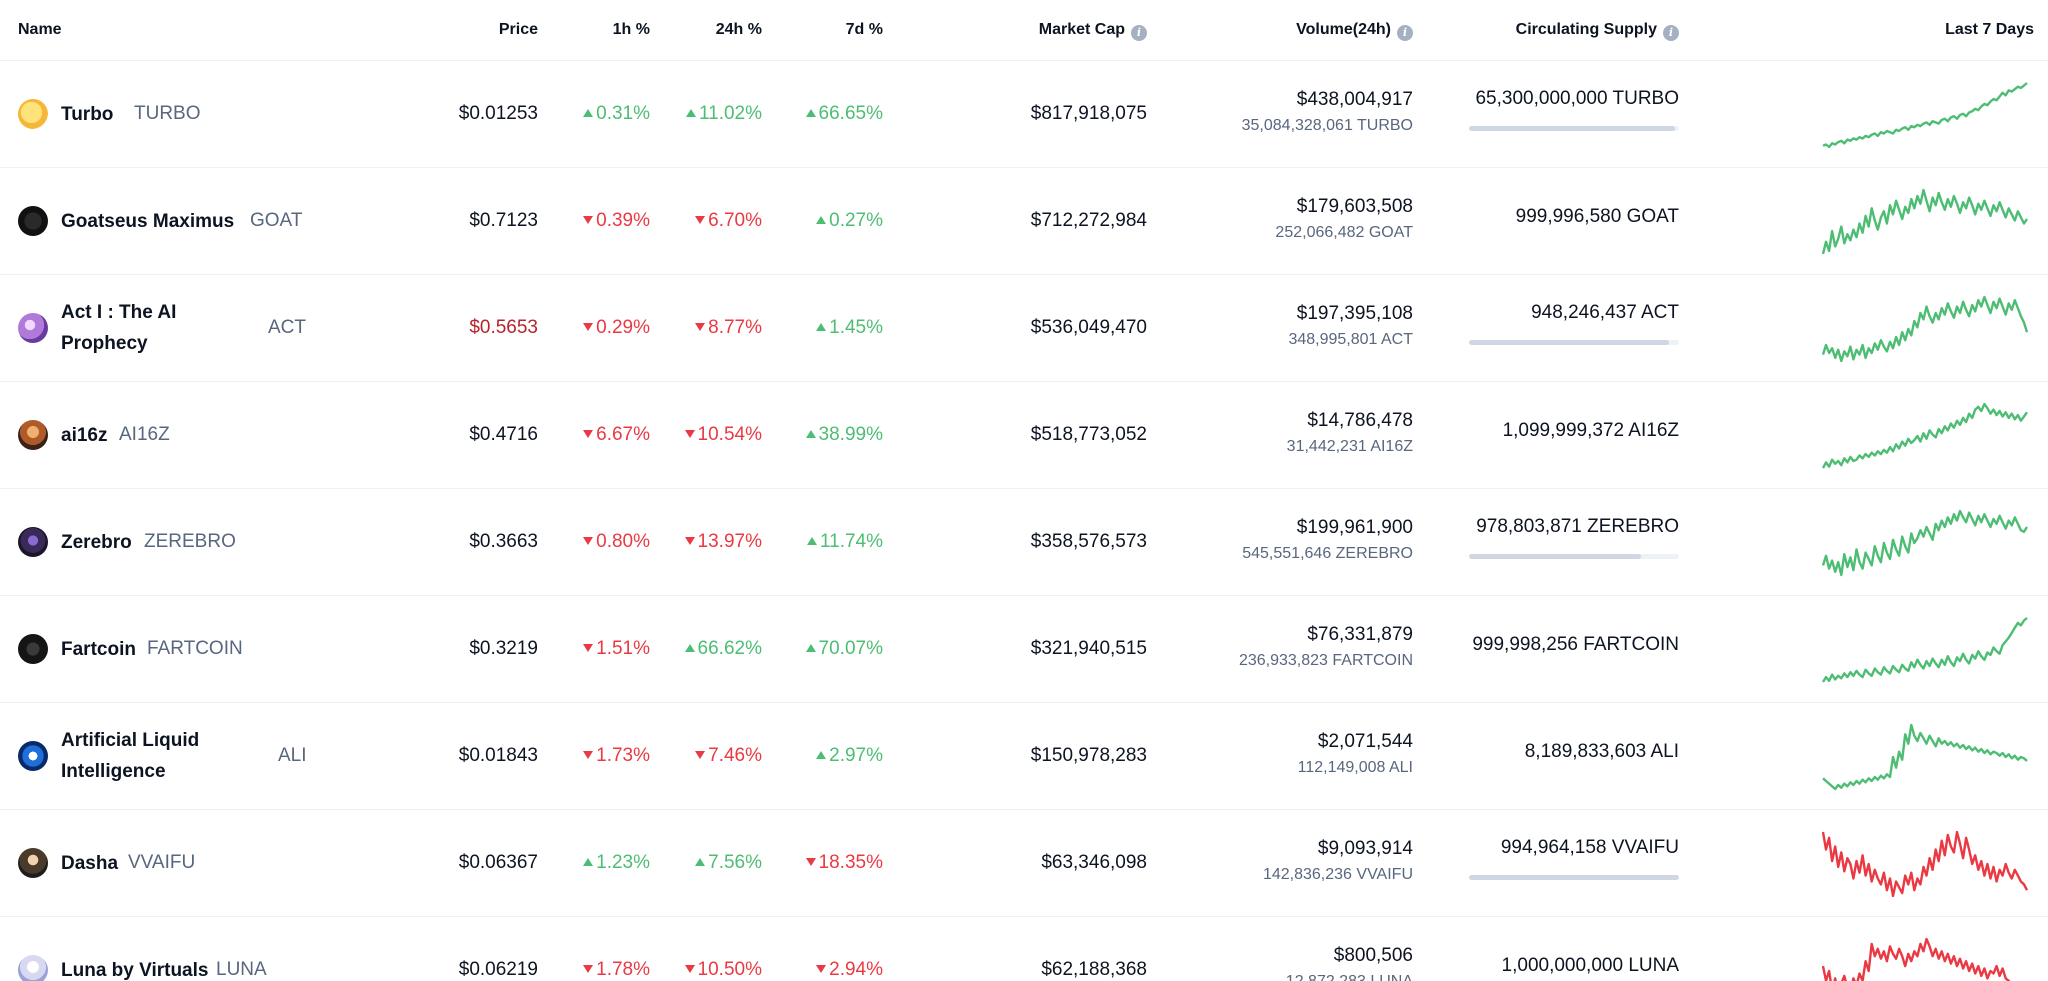  Describe the element at coordinates (1574, 556) in the screenshot. I see `supply-progress-bar` at that location.